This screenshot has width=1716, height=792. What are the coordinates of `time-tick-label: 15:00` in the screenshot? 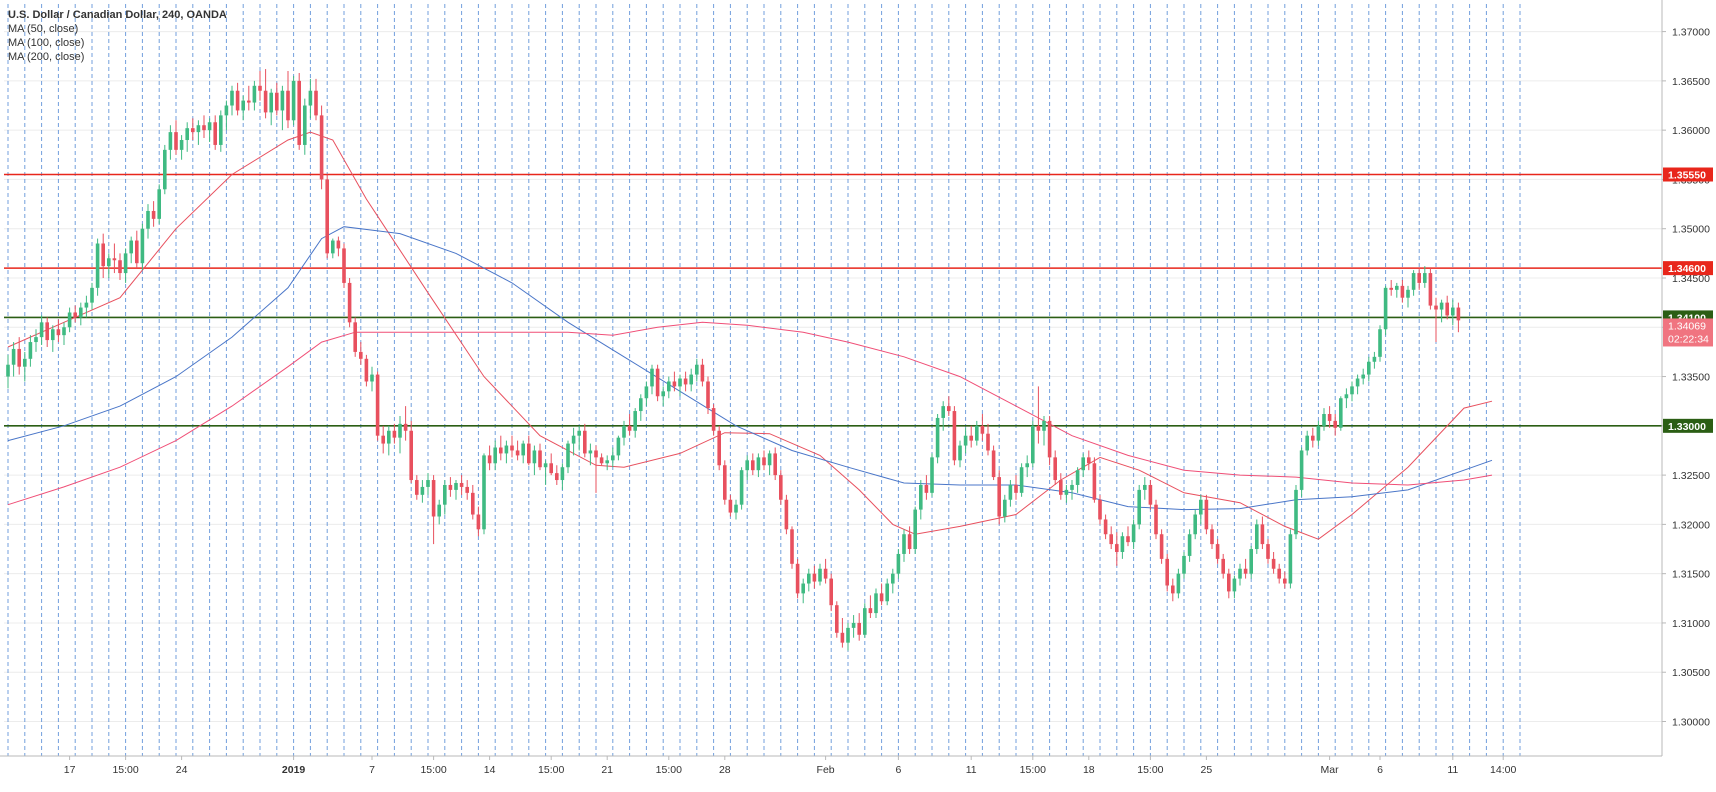 It's located at (669, 770).